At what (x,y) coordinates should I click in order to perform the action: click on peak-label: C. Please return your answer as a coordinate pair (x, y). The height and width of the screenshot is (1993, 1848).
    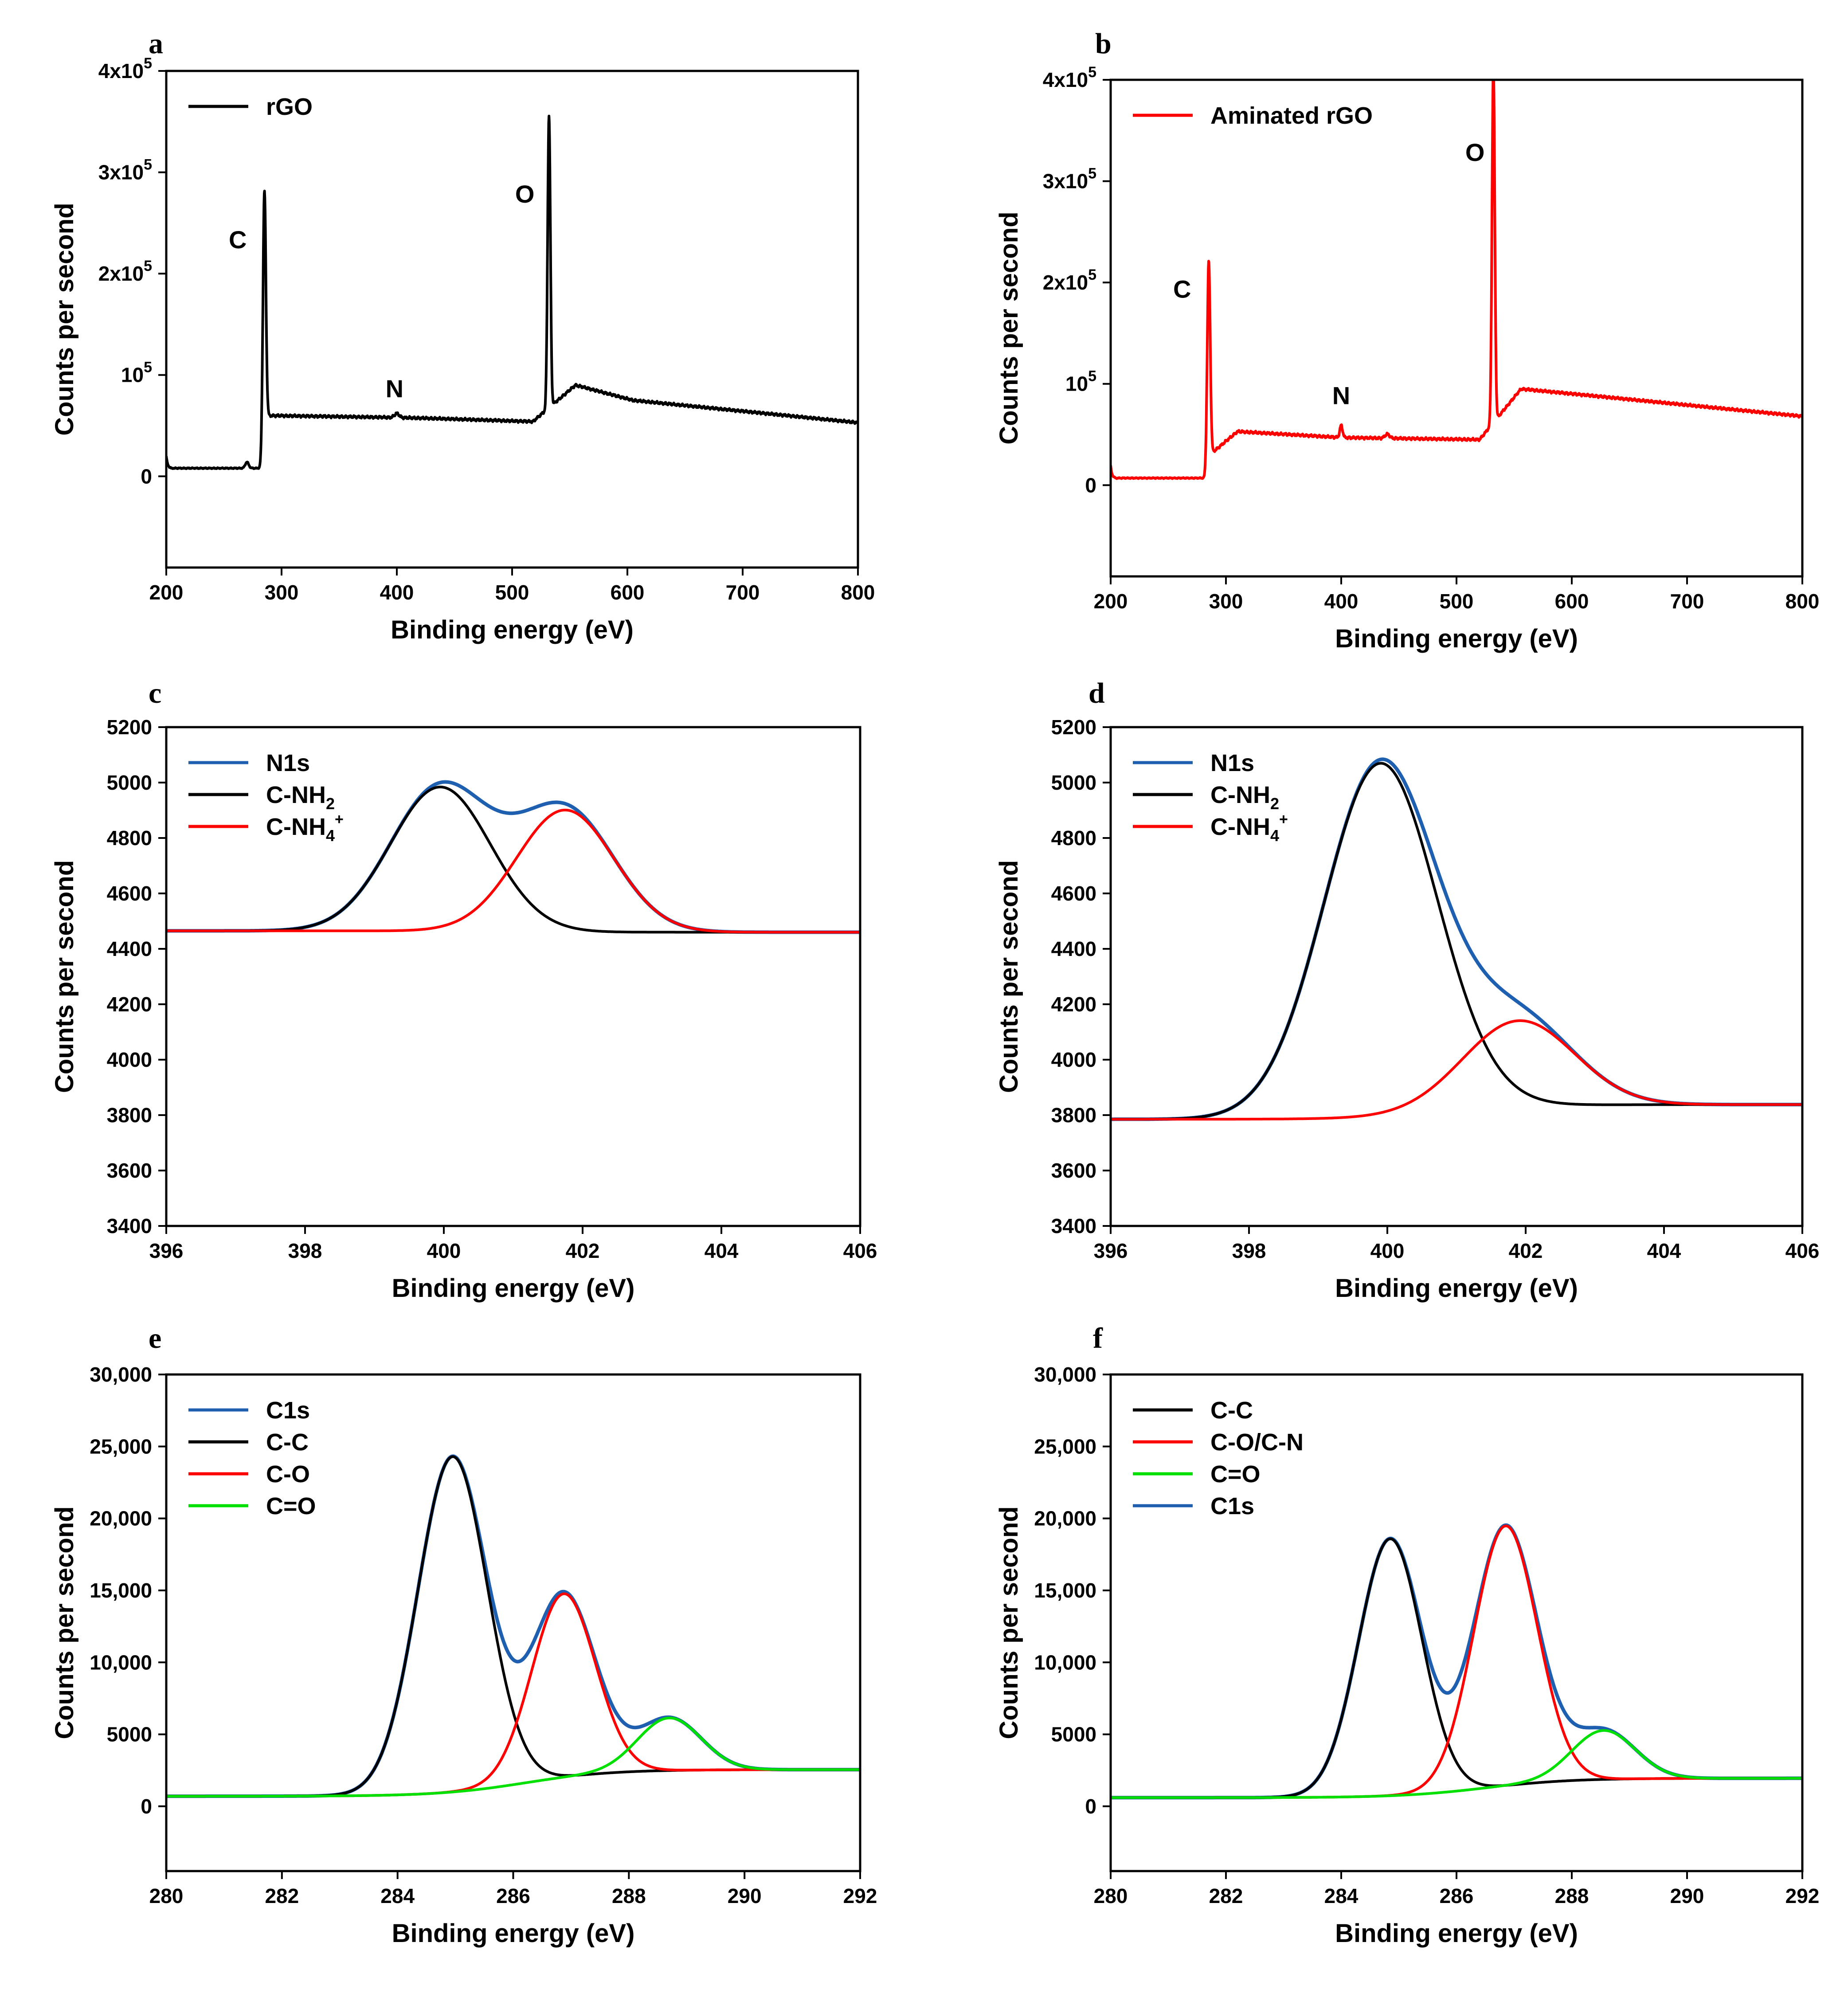
    Looking at the image, I should click on (238, 240).